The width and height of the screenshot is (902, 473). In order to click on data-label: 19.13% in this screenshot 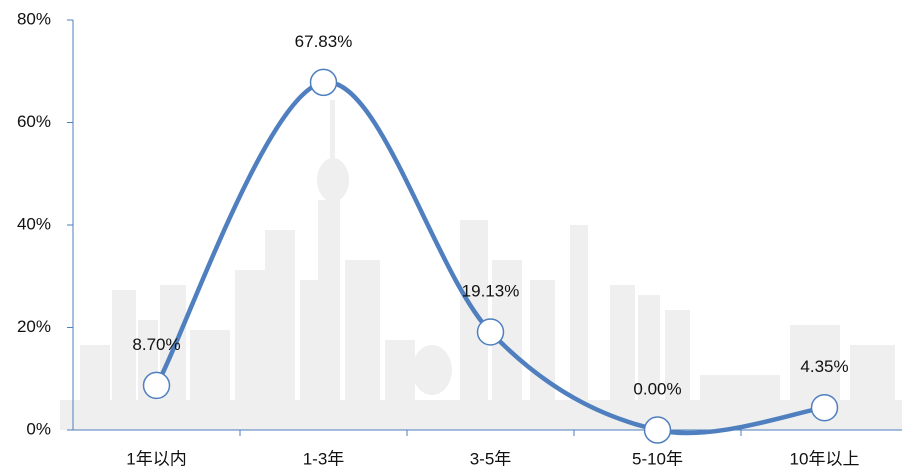, I will do `click(491, 290)`.